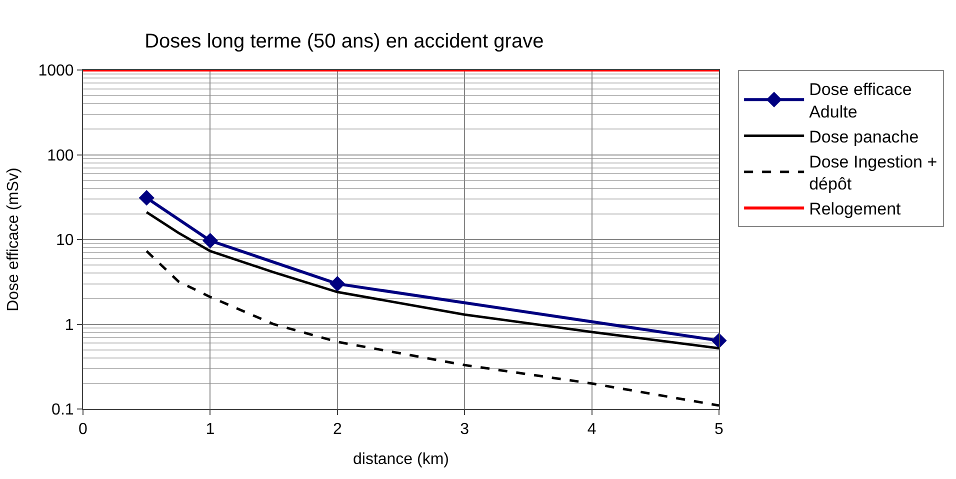 This screenshot has width=956, height=479. Describe the element at coordinates (465, 429) in the screenshot. I see `x-tick-label: 3` at that location.